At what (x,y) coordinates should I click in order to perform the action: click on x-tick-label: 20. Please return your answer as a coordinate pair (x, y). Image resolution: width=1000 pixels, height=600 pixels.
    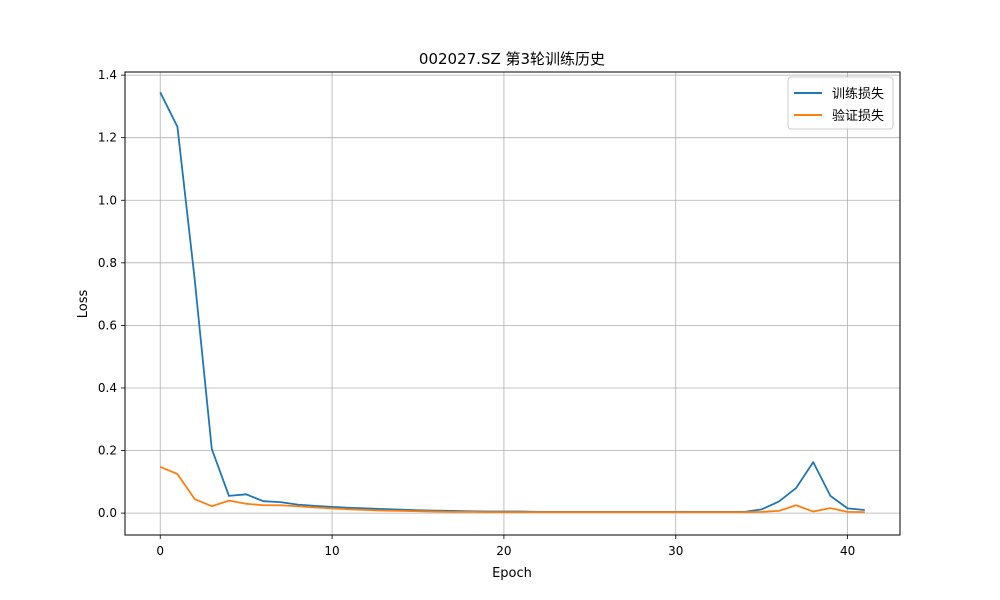
    Looking at the image, I should click on (503, 551).